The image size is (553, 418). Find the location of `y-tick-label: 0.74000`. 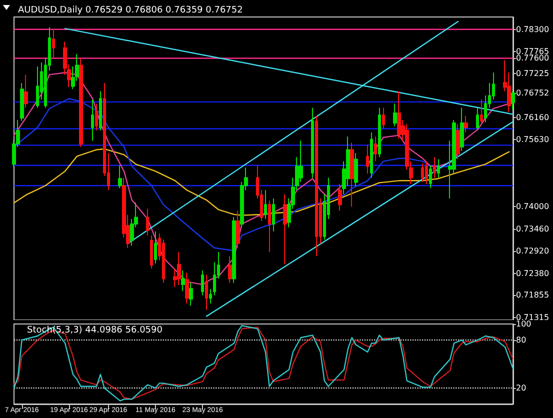

y-tick-label: 0.74000 is located at coordinates (533, 207).